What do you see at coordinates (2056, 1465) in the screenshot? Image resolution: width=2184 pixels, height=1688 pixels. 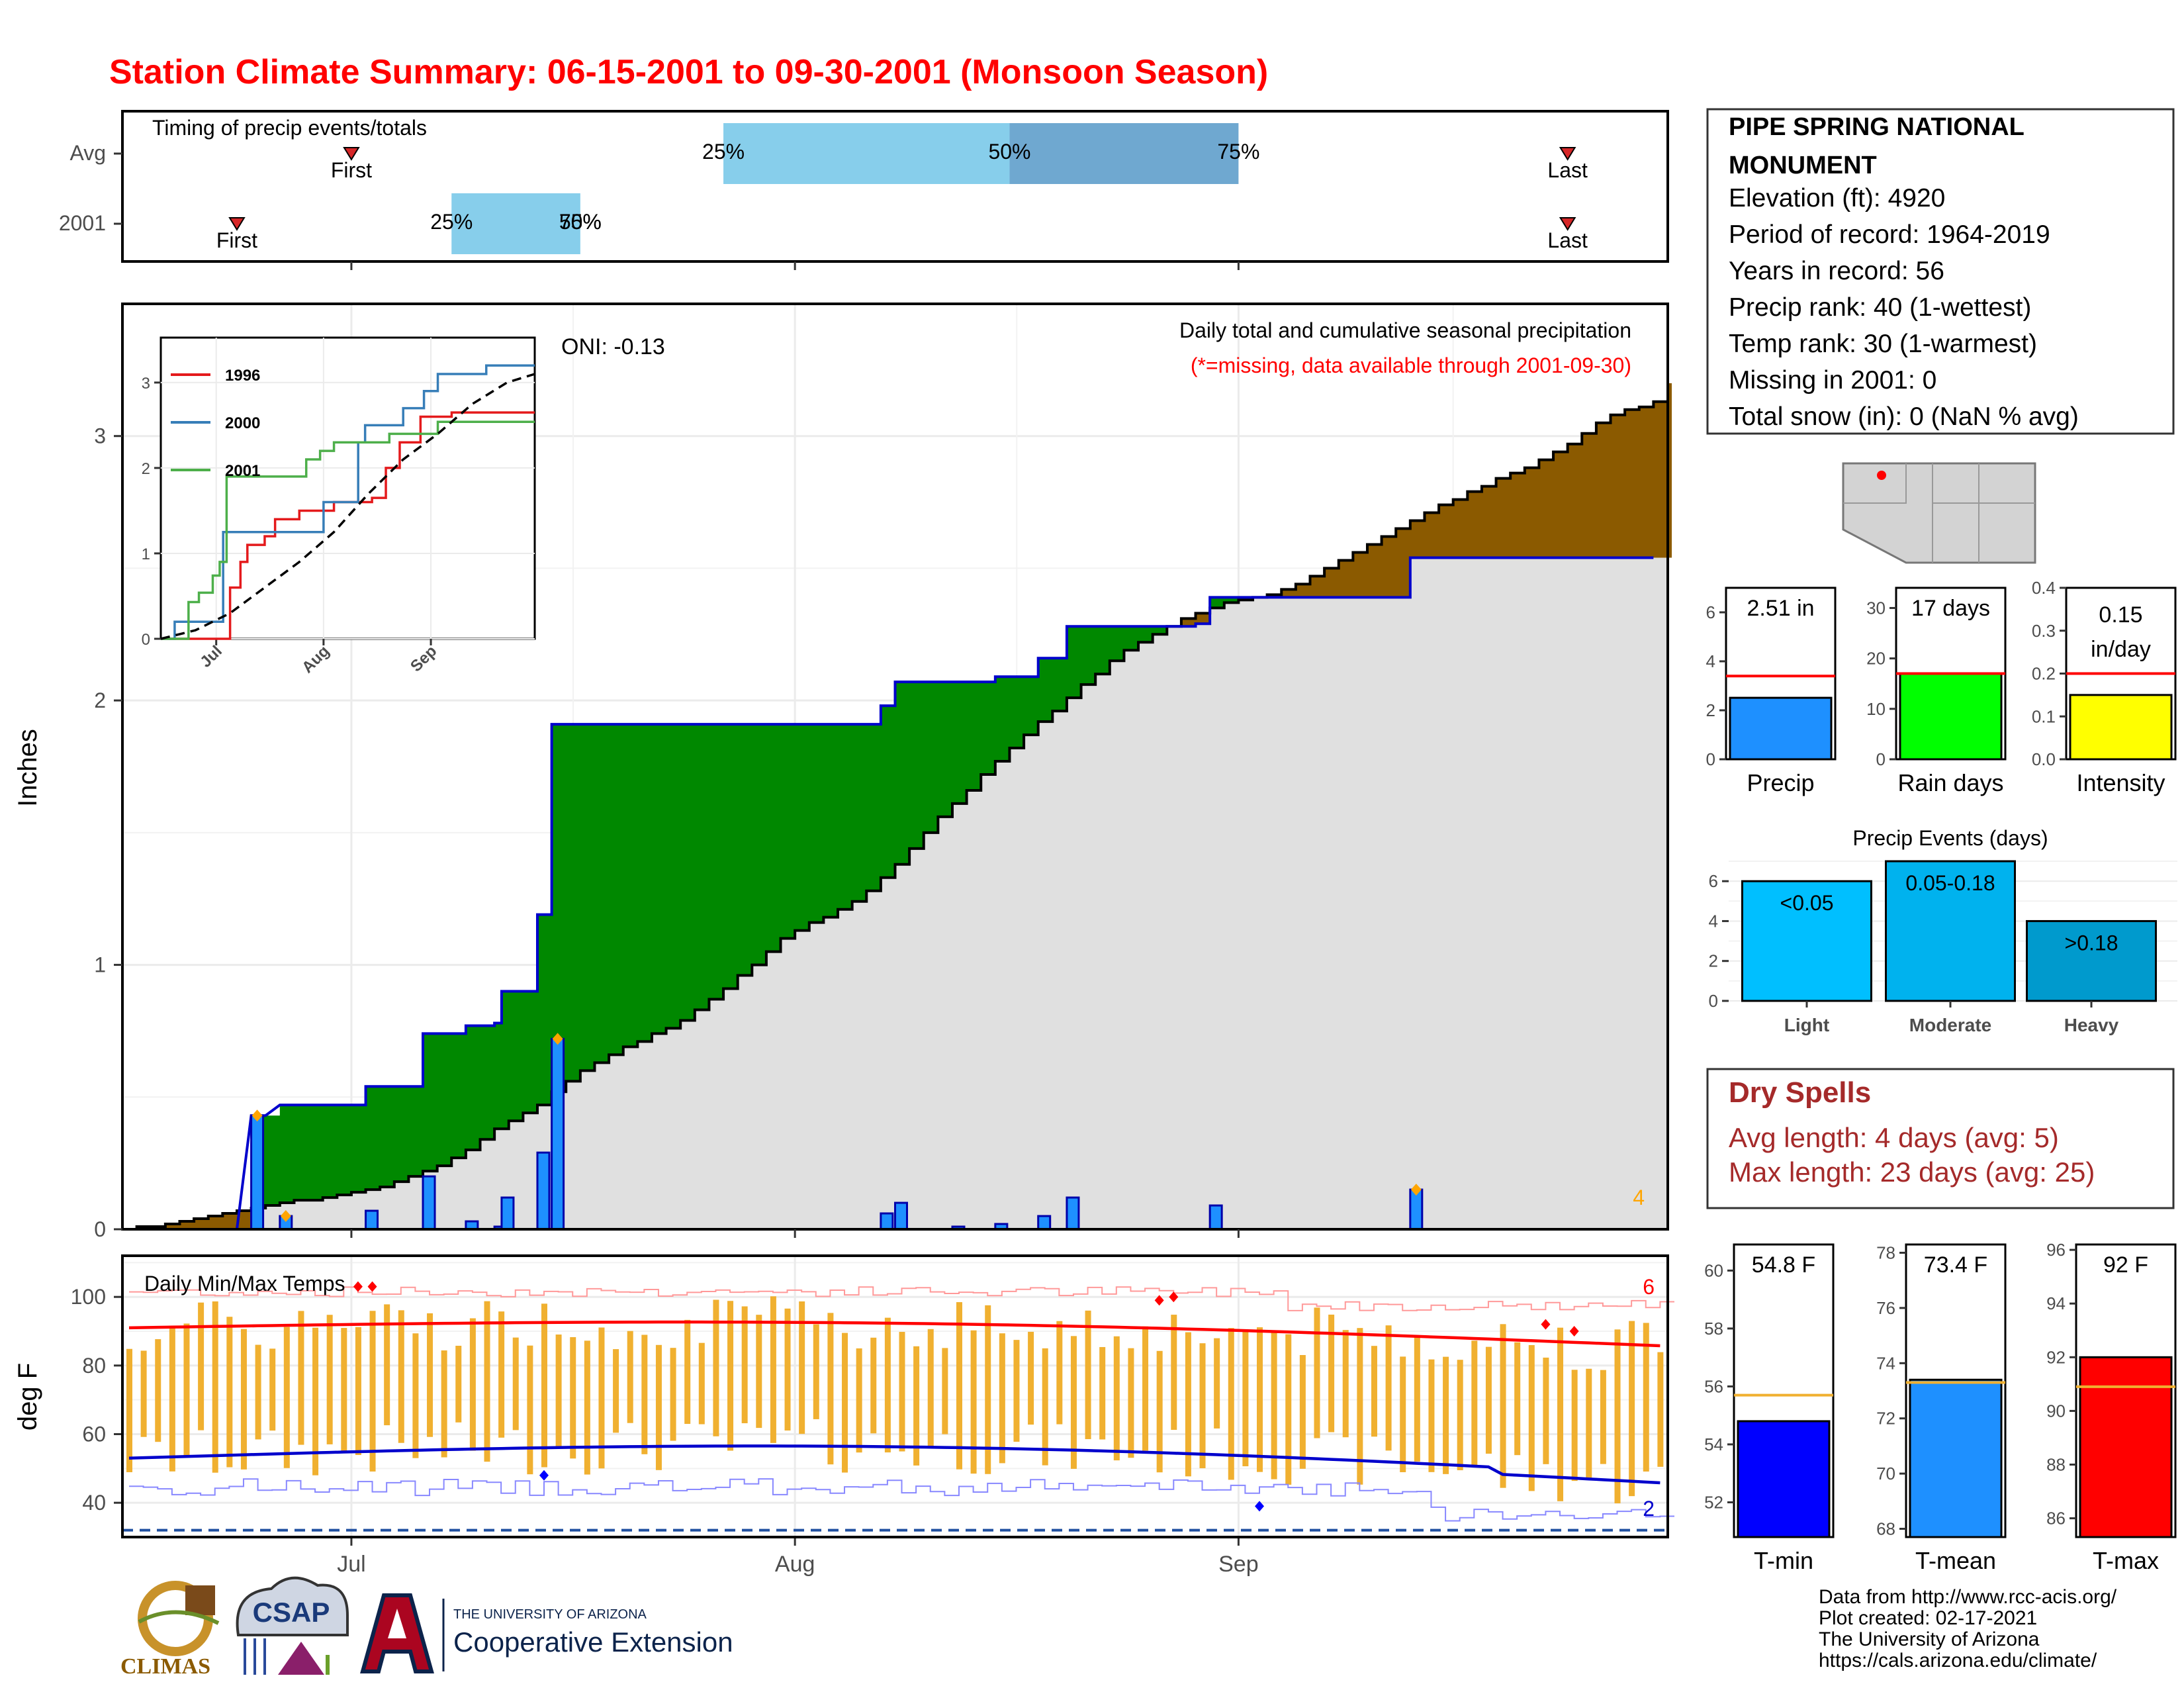 I see `mini-panel-tick: 88` at bounding box center [2056, 1465].